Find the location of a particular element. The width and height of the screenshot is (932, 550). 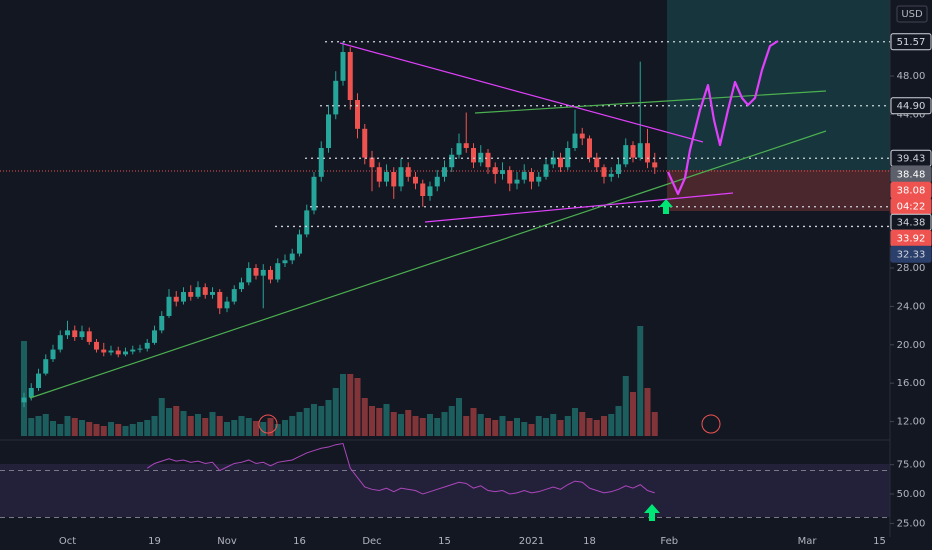

x-tick-label: 15 is located at coordinates (444, 541).